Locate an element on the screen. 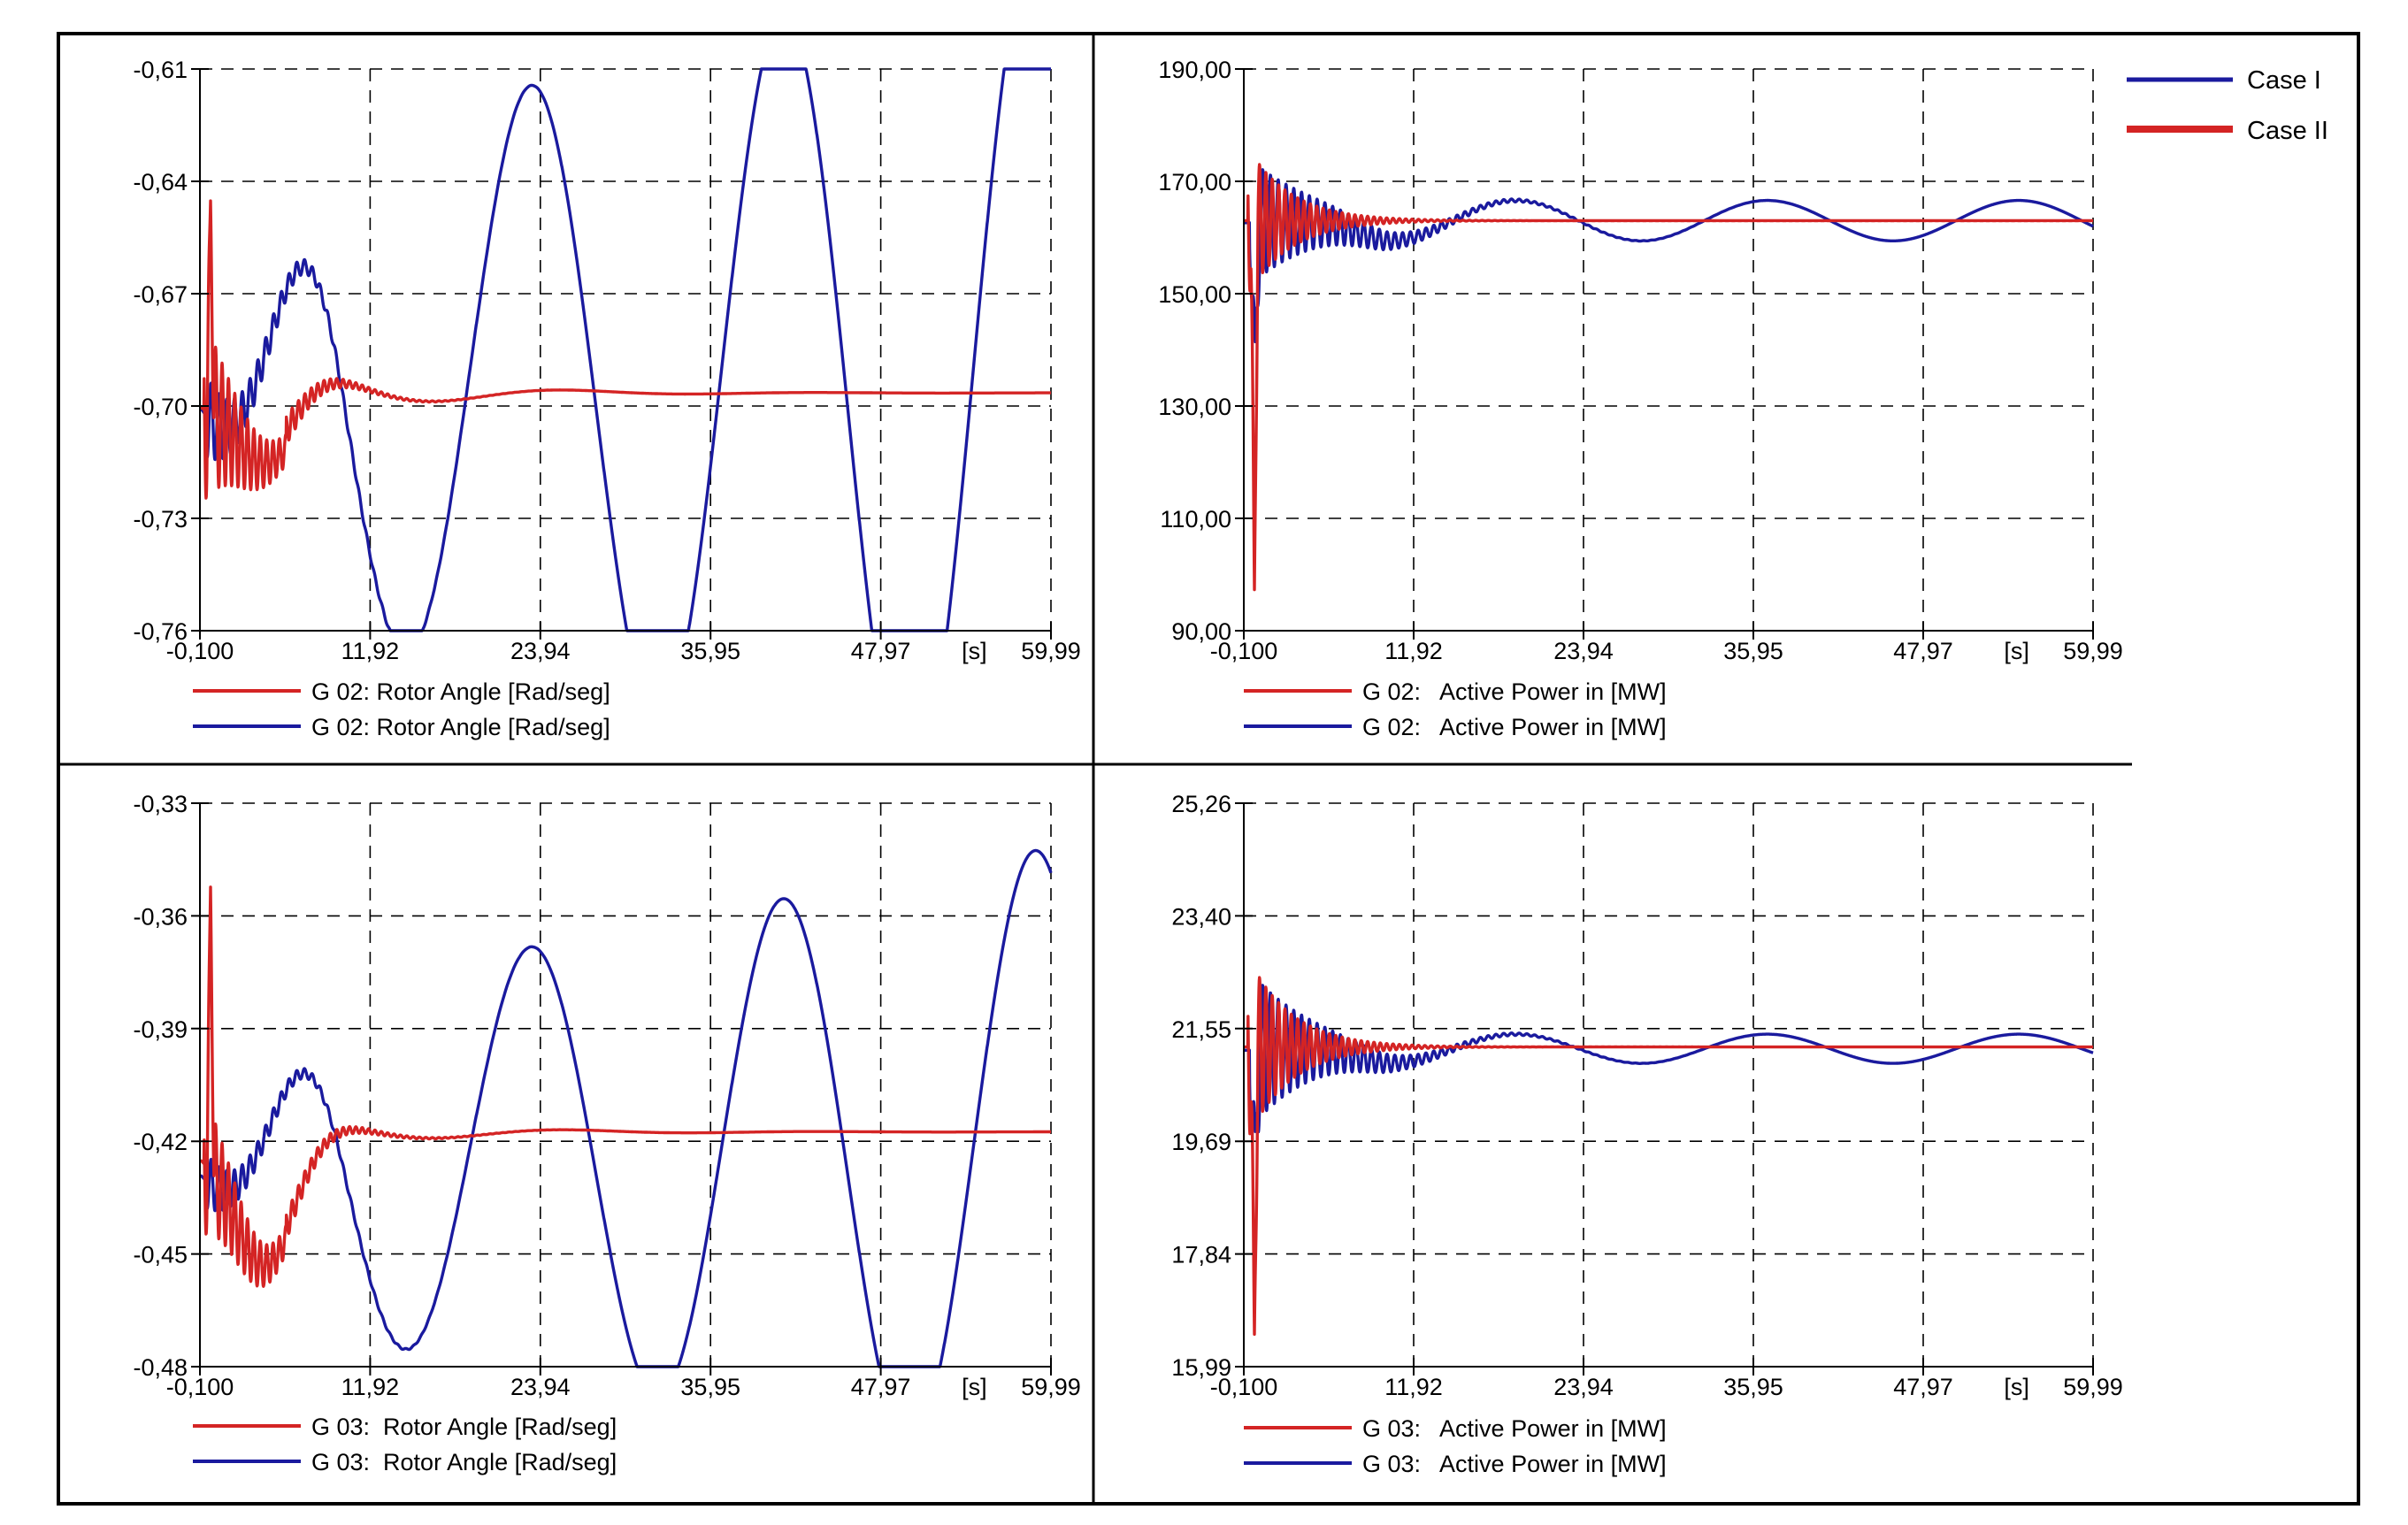 This screenshot has width=2408, height=1525. y-axis: -0,61 -0,64 -0,67 -0,70 -0,73 -0,76 is located at coordinates (171, 351).